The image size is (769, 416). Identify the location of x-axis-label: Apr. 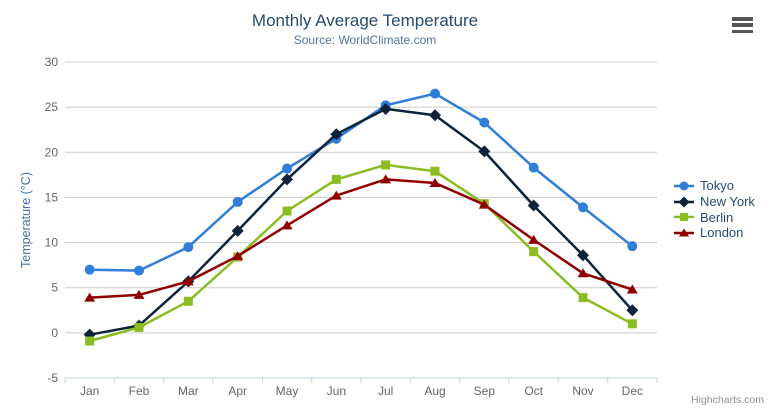
(237, 391).